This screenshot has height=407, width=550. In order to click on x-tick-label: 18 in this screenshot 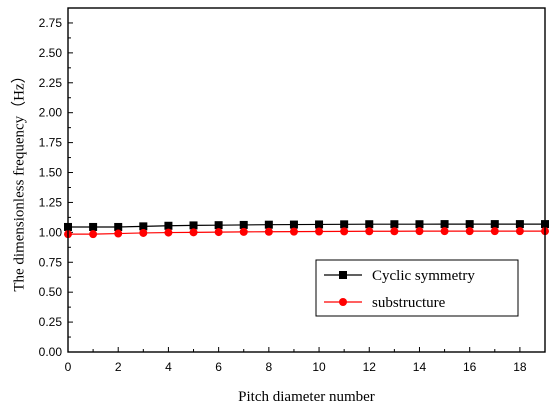, I will do `click(520, 367)`.